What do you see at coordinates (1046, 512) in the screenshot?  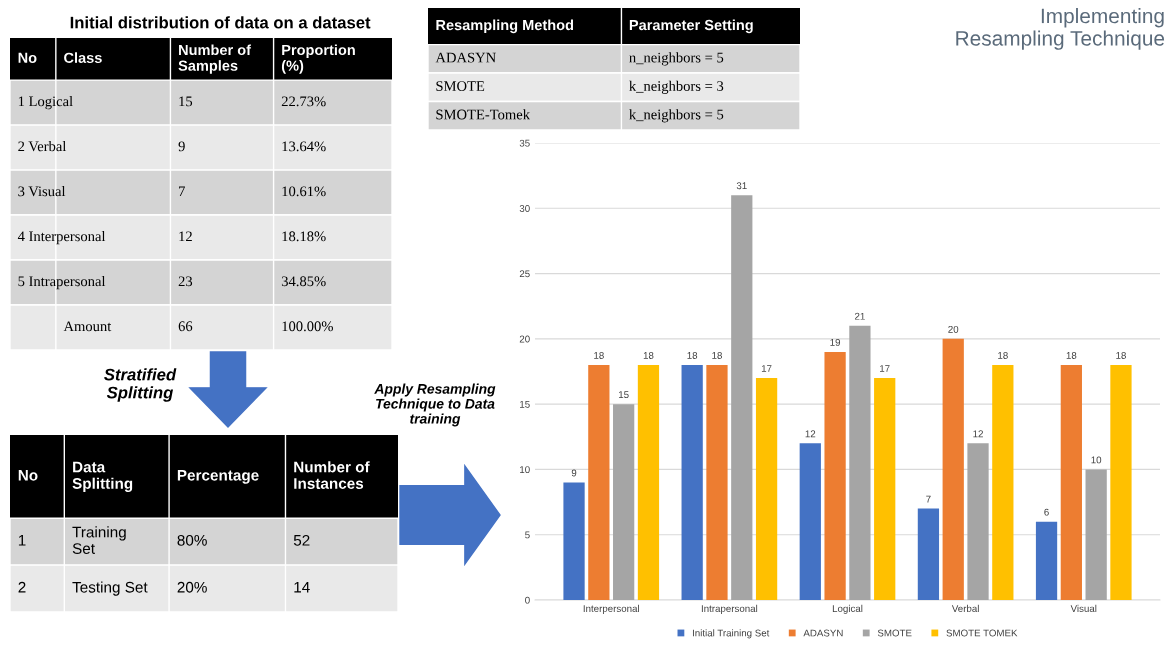 I see `data-label: 6` at bounding box center [1046, 512].